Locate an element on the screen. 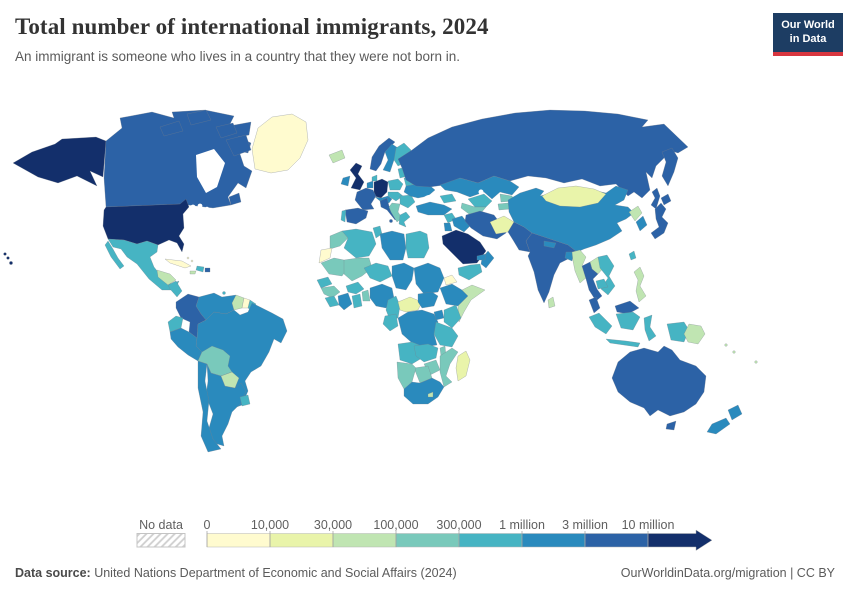 This screenshot has width=850, height=600. country-netherlands-belgium is located at coordinates (370, 184).